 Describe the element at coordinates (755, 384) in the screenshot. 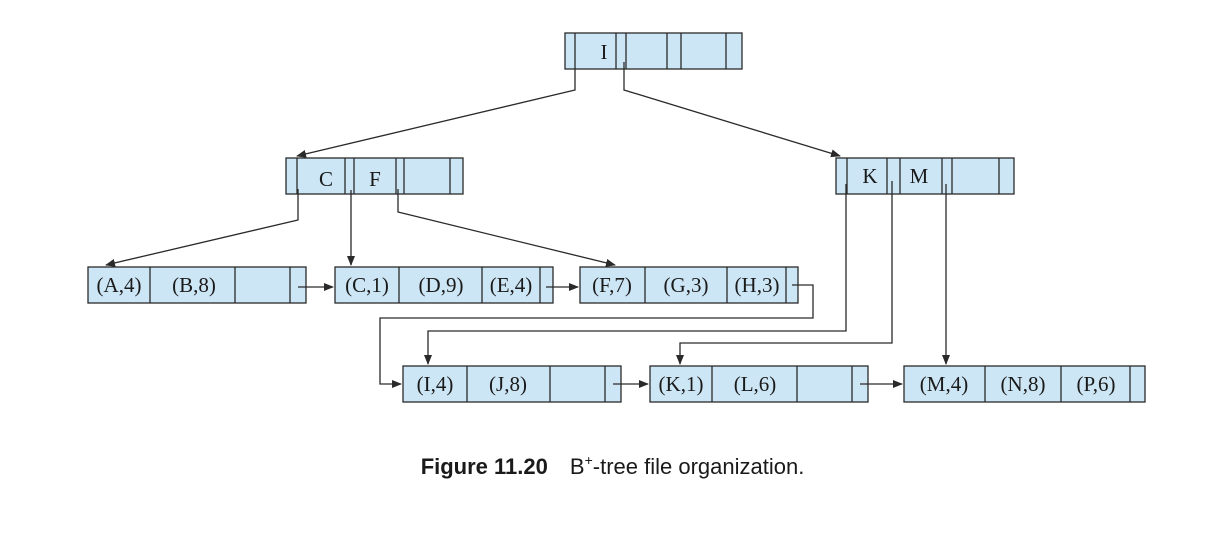

I see `leaf-5-record-2: (L,6)` at that location.